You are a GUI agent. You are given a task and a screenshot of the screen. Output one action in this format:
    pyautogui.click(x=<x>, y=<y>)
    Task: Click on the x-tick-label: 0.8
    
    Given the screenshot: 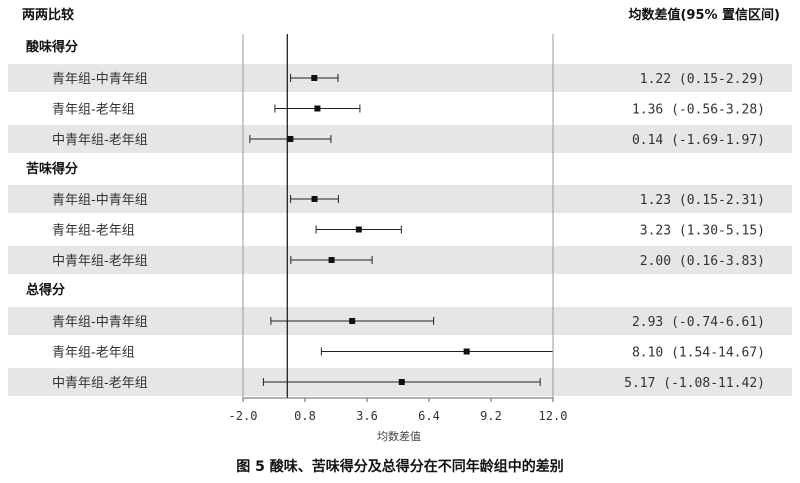 What is the action you would take?
    pyautogui.click(x=305, y=416)
    